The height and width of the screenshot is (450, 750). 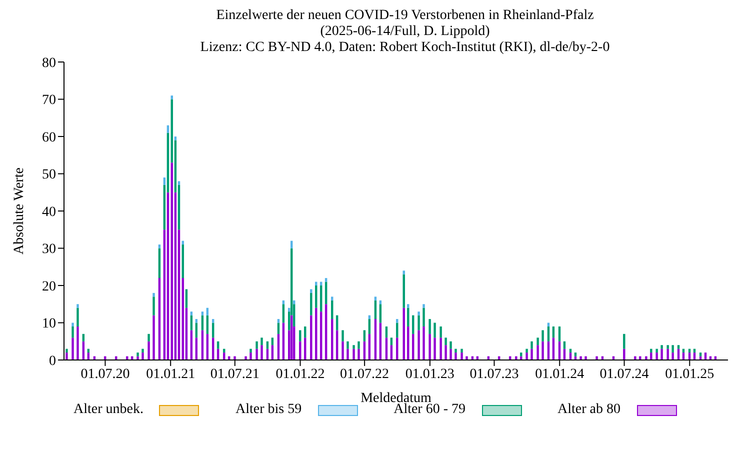 What do you see at coordinates (300, 374) in the screenshot?
I see `x-tick-label: 01.01.22` at bounding box center [300, 374].